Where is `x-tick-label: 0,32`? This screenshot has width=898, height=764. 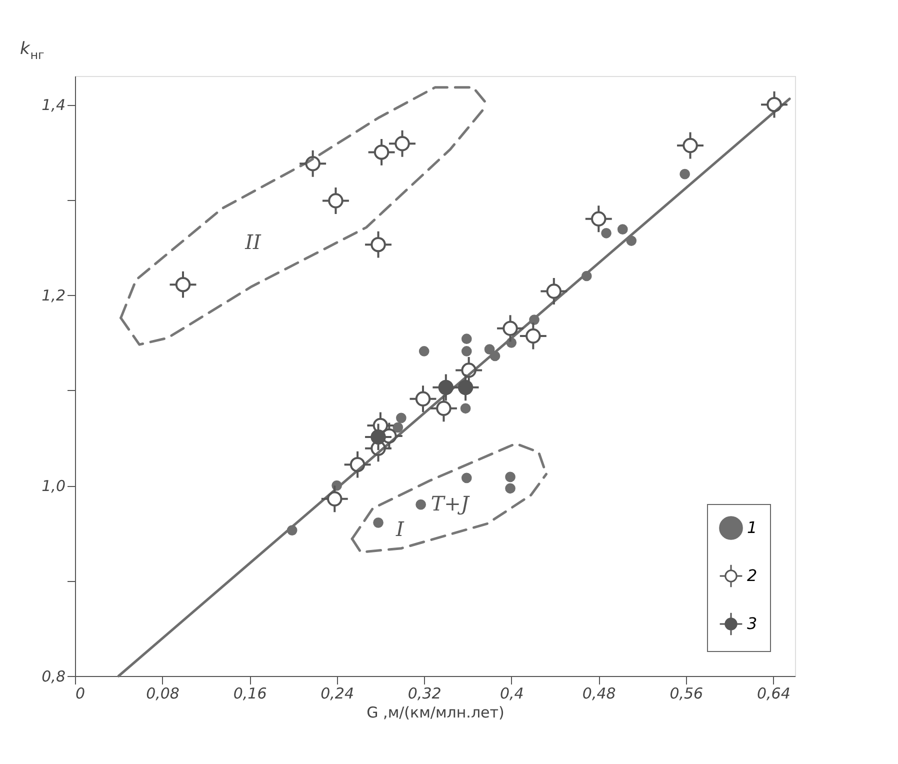 x-tick-label: 0,32 is located at coordinates (425, 693).